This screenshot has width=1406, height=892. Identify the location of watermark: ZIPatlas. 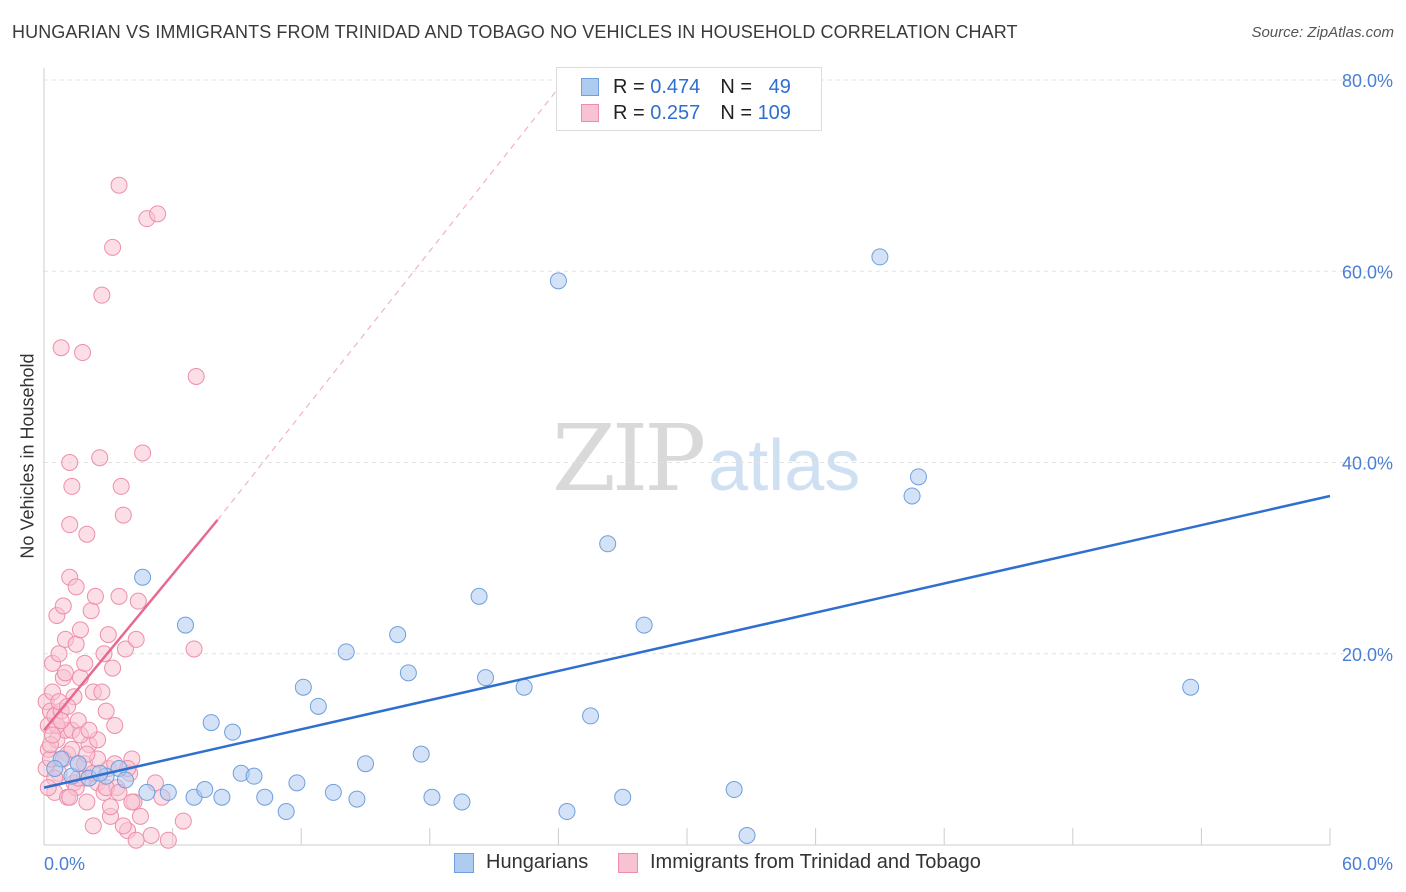
(706, 458).